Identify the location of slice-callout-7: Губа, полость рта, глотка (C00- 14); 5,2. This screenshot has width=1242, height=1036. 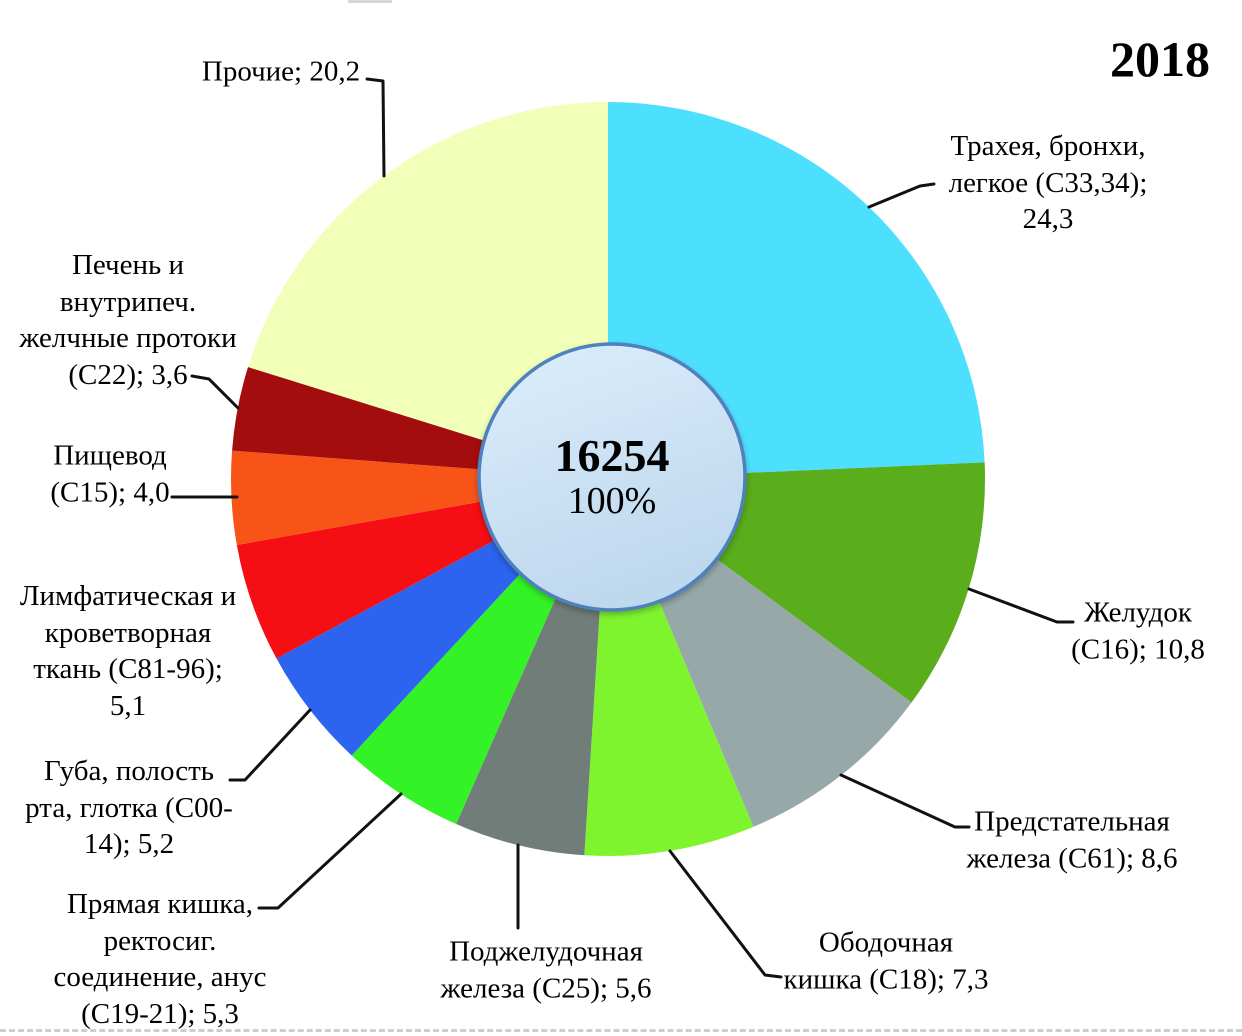
(129, 808).